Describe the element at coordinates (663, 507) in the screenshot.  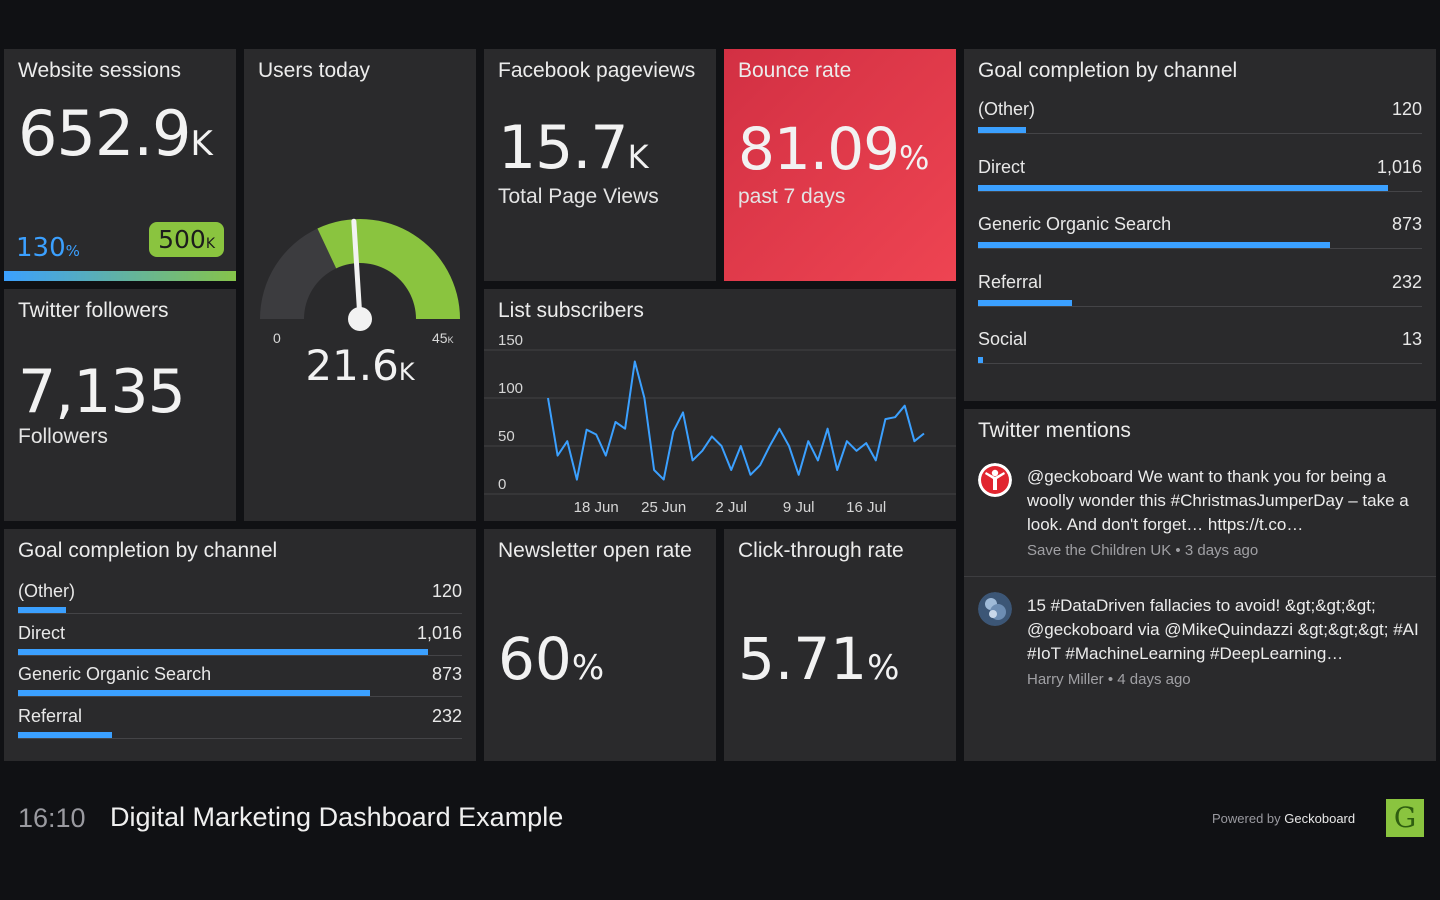
I see `x-tick-label: 25 Jun` at that location.